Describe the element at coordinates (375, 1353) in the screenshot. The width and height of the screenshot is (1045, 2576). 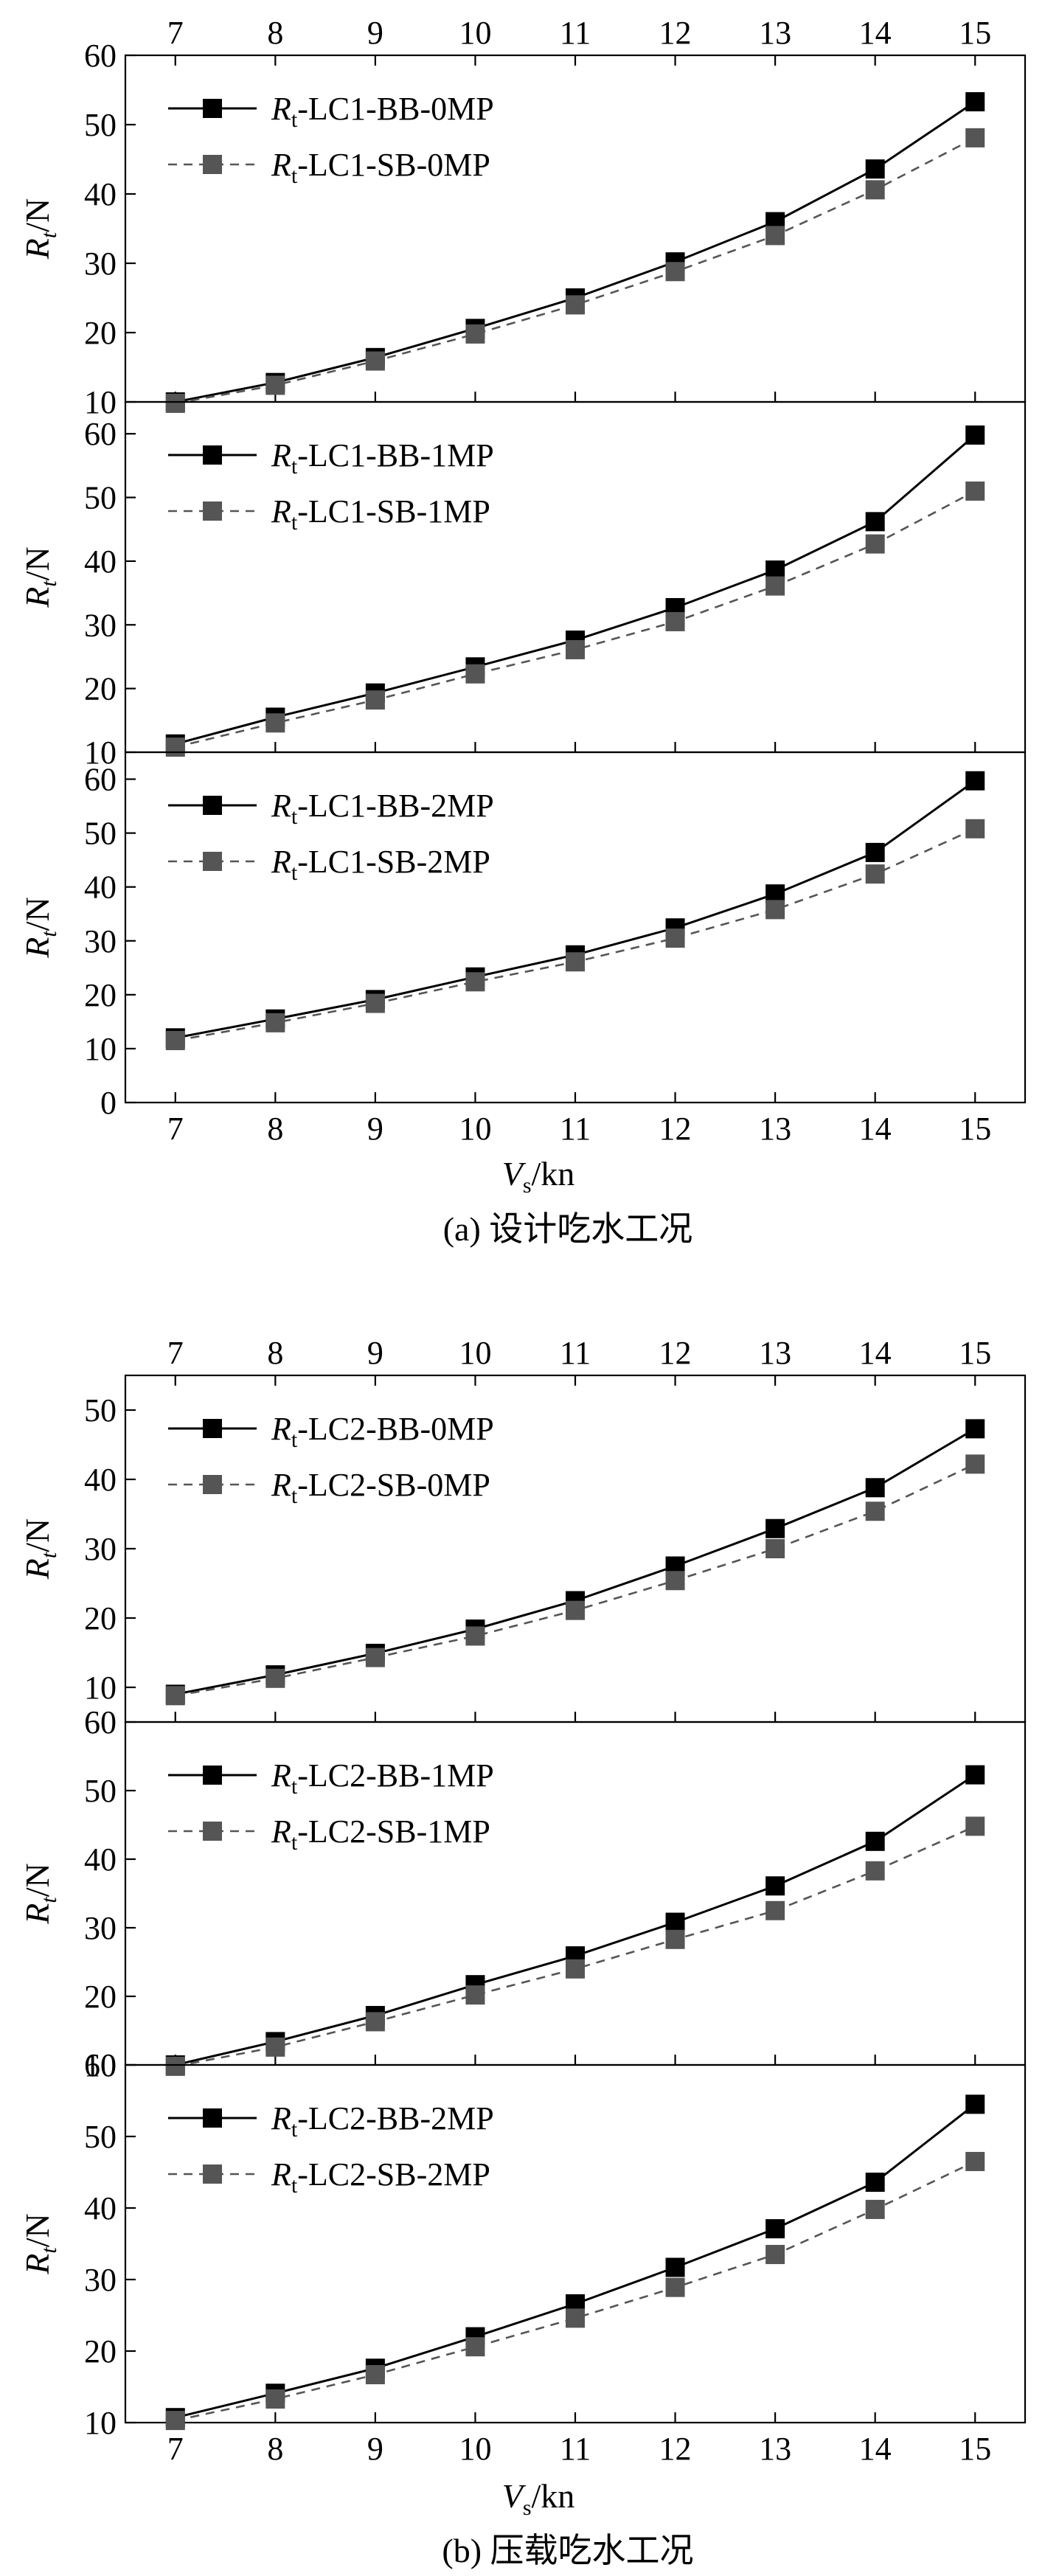
I see `x-tick-label-top-b1: 9` at that location.